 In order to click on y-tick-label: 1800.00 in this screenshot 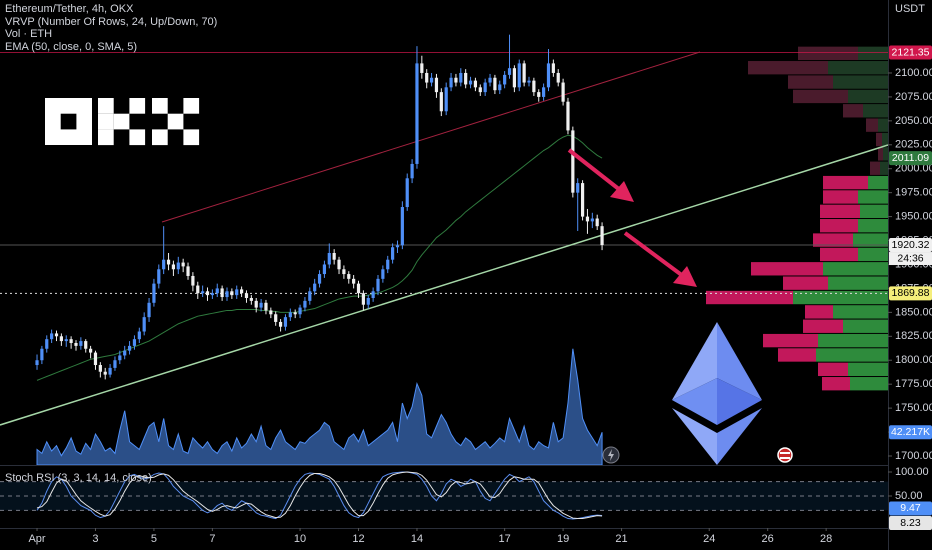, I will do `click(913, 360)`.